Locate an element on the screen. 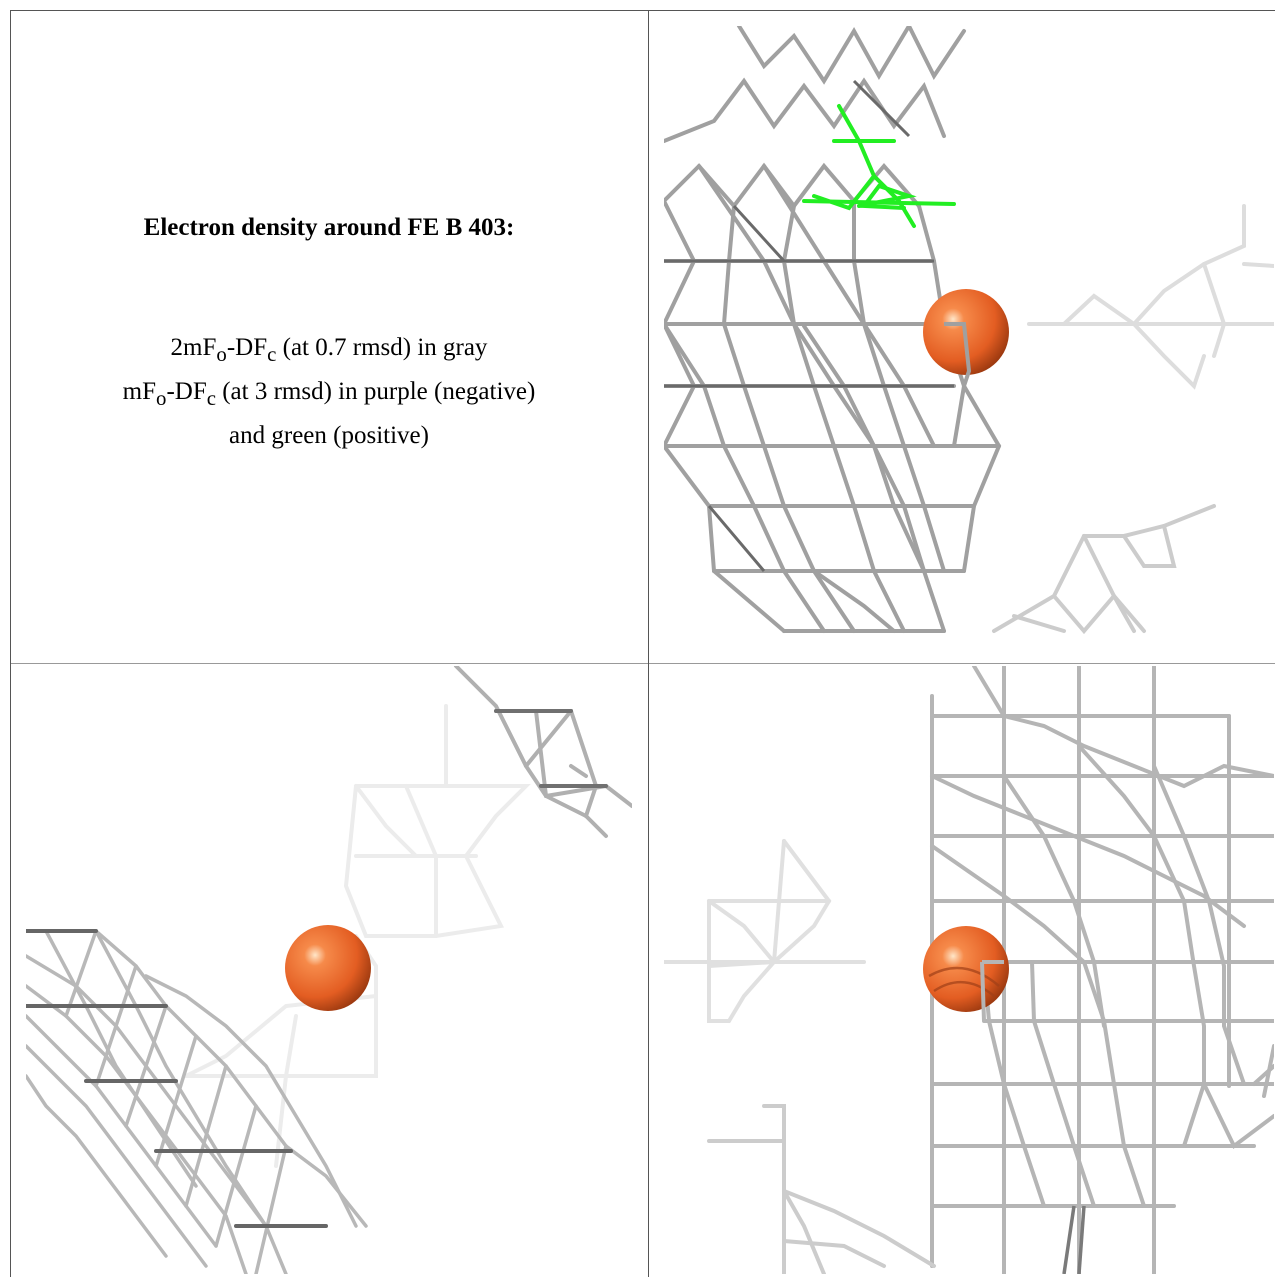 The image size is (1275, 1277). left-border is located at coordinates (10, 643).